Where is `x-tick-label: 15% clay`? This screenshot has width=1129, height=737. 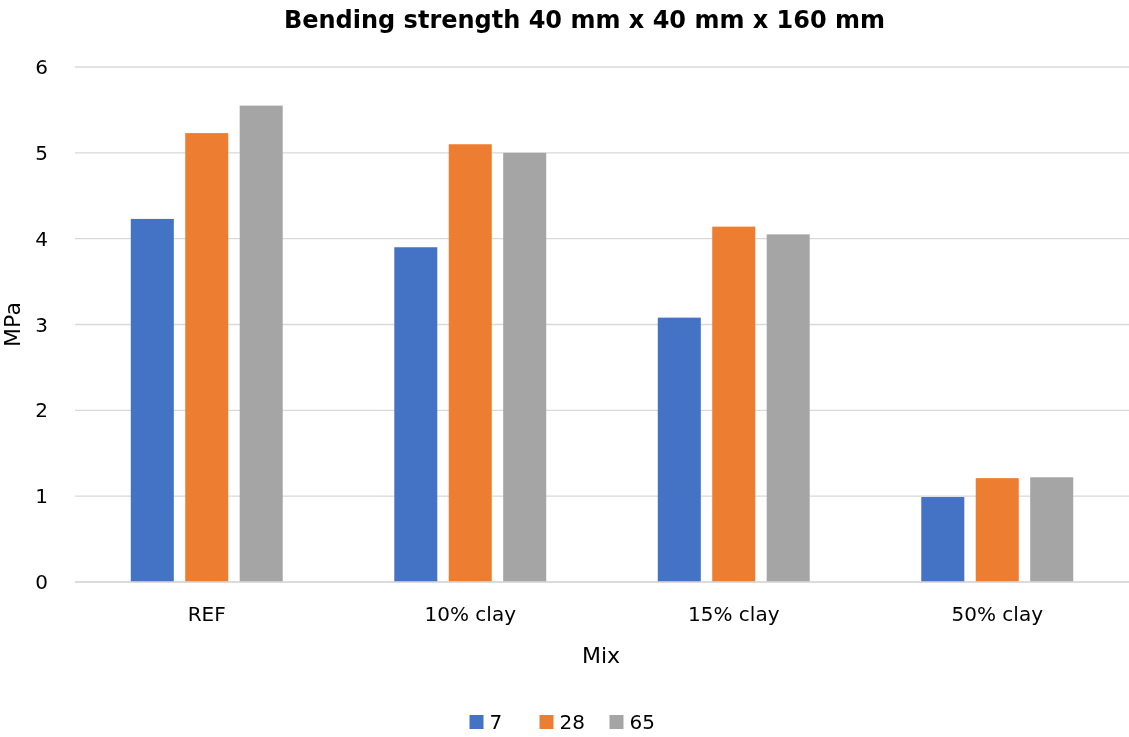
x-tick-label: 15% clay is located at coordinates (734, 614).